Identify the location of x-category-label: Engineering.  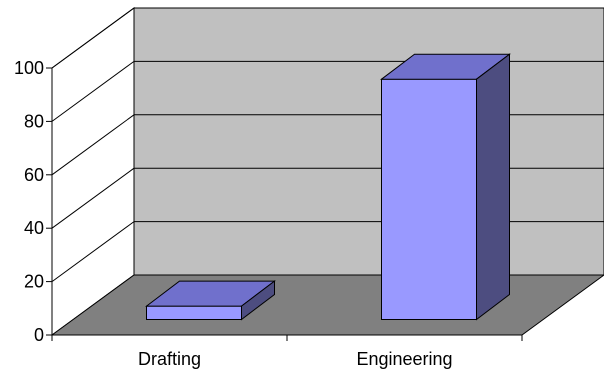
(404, 359).